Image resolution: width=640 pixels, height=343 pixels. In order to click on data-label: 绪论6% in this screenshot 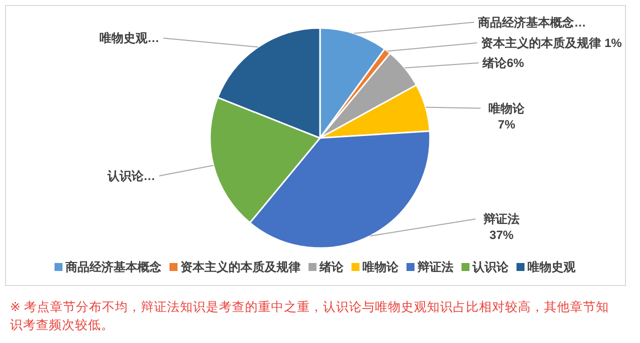, I will do `click(503, 63)`.